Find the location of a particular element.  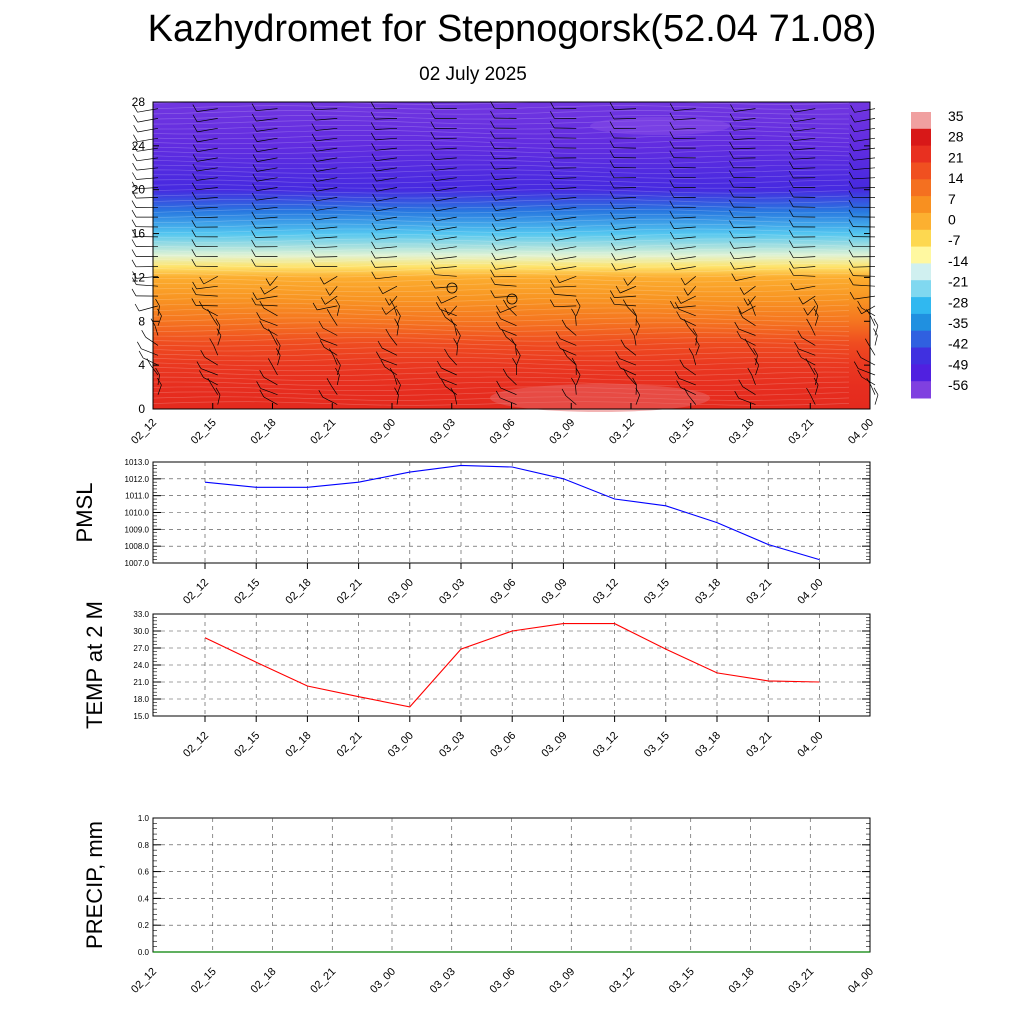

x-tick-label: 04_00 is located at coordinates (861, 981).